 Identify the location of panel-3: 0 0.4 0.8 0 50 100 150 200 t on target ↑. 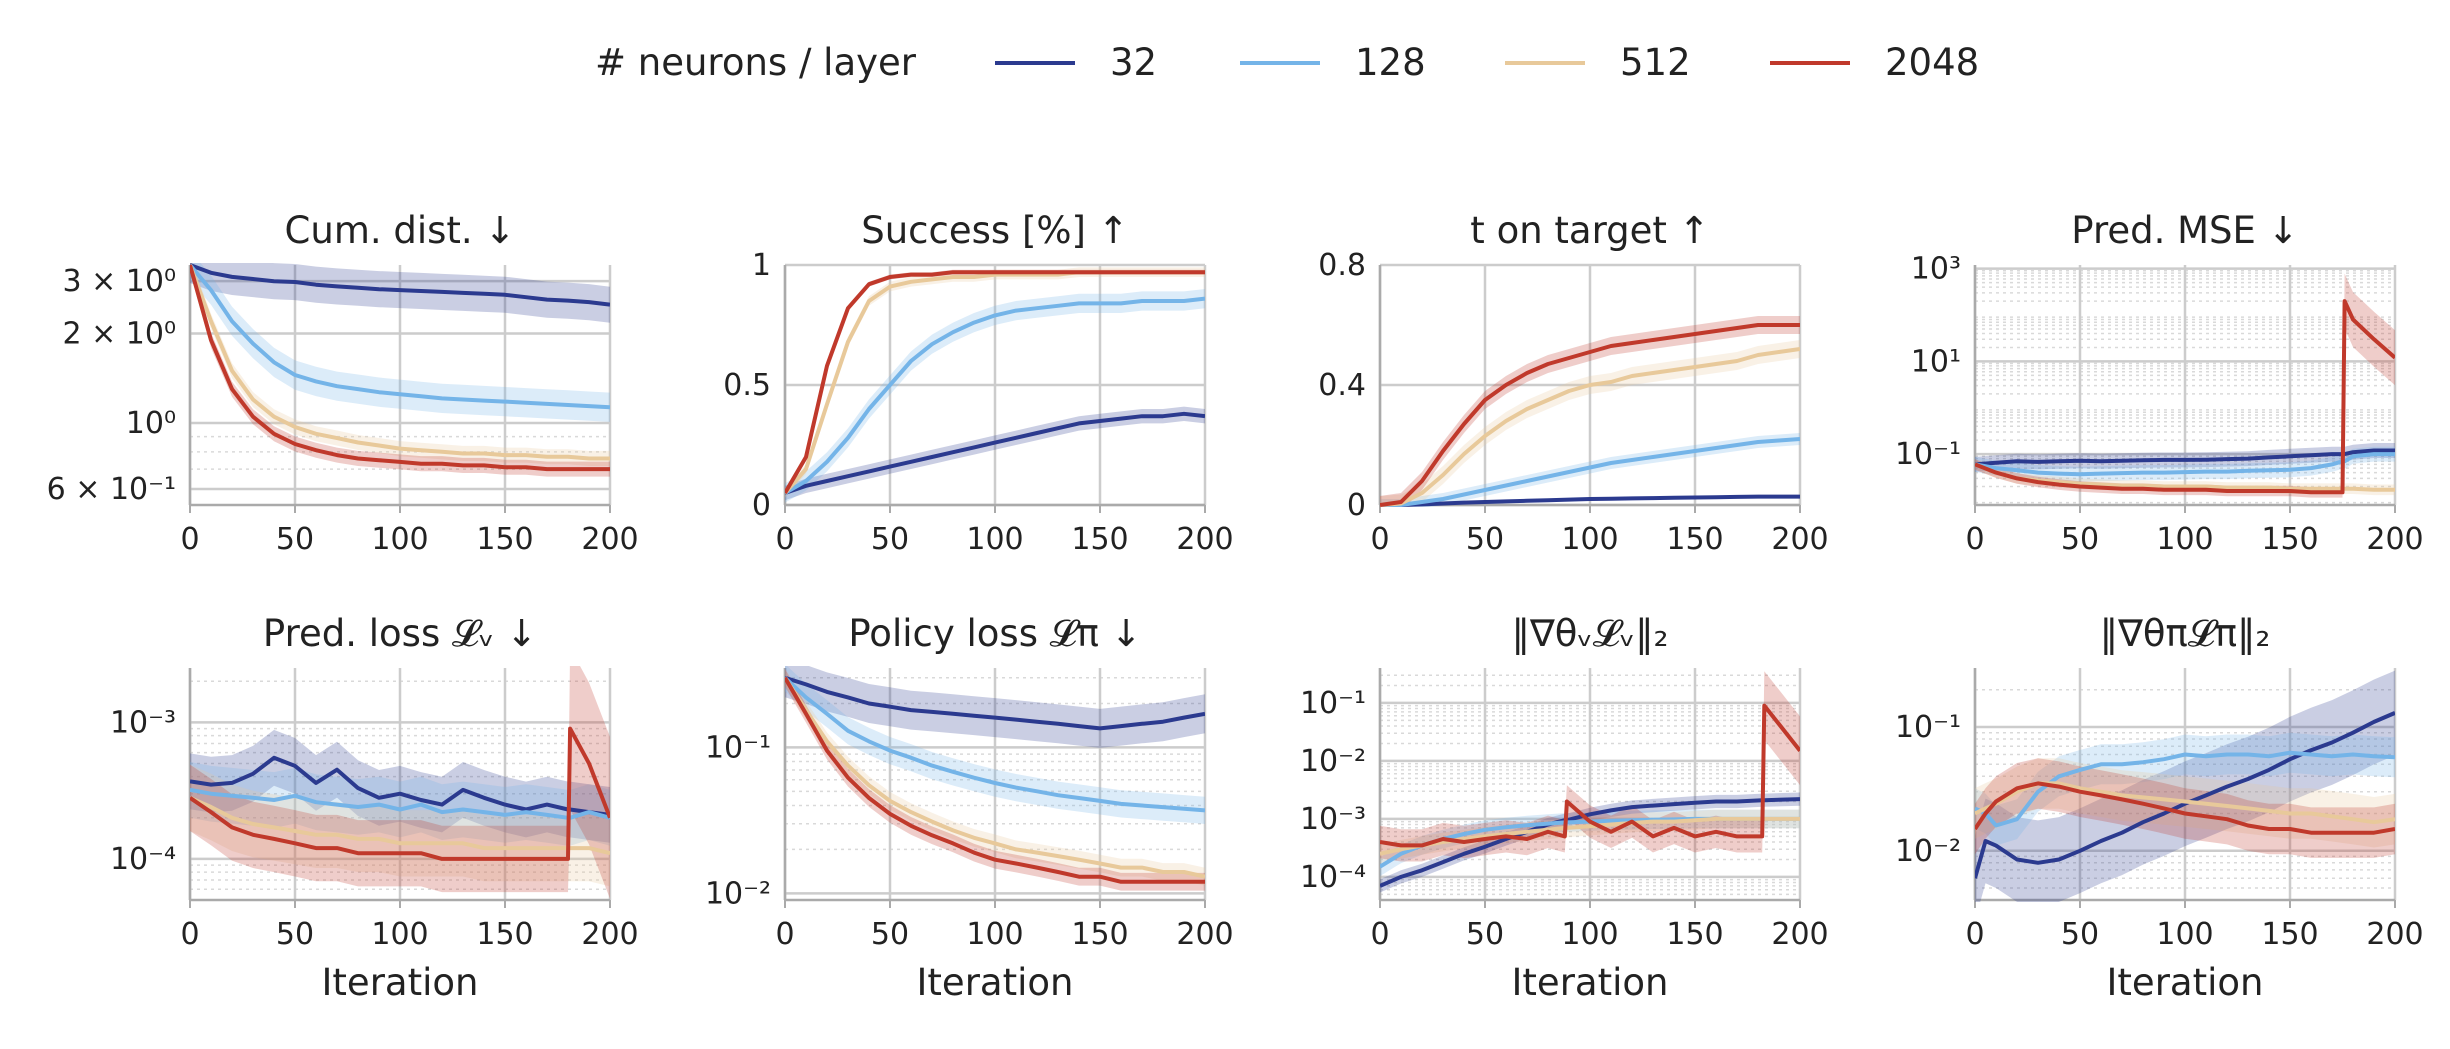
(1573, 383).